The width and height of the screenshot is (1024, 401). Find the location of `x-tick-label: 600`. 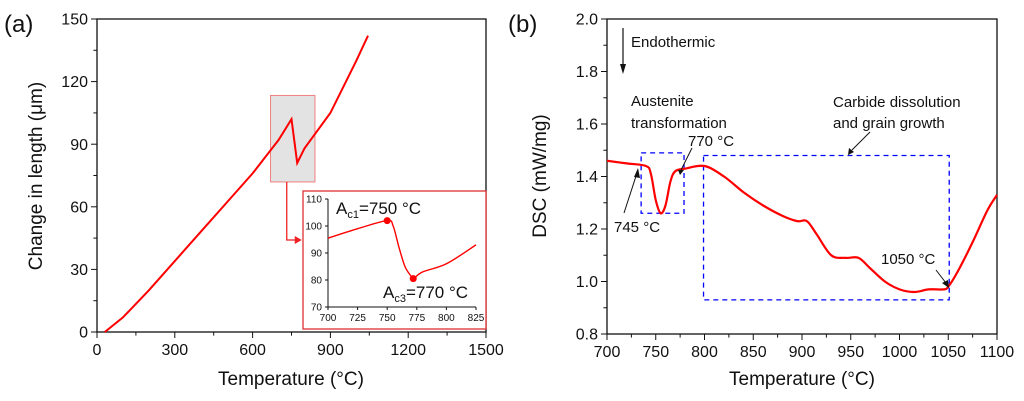

x-tick-label: 600 is located at coordinates (252, 350).